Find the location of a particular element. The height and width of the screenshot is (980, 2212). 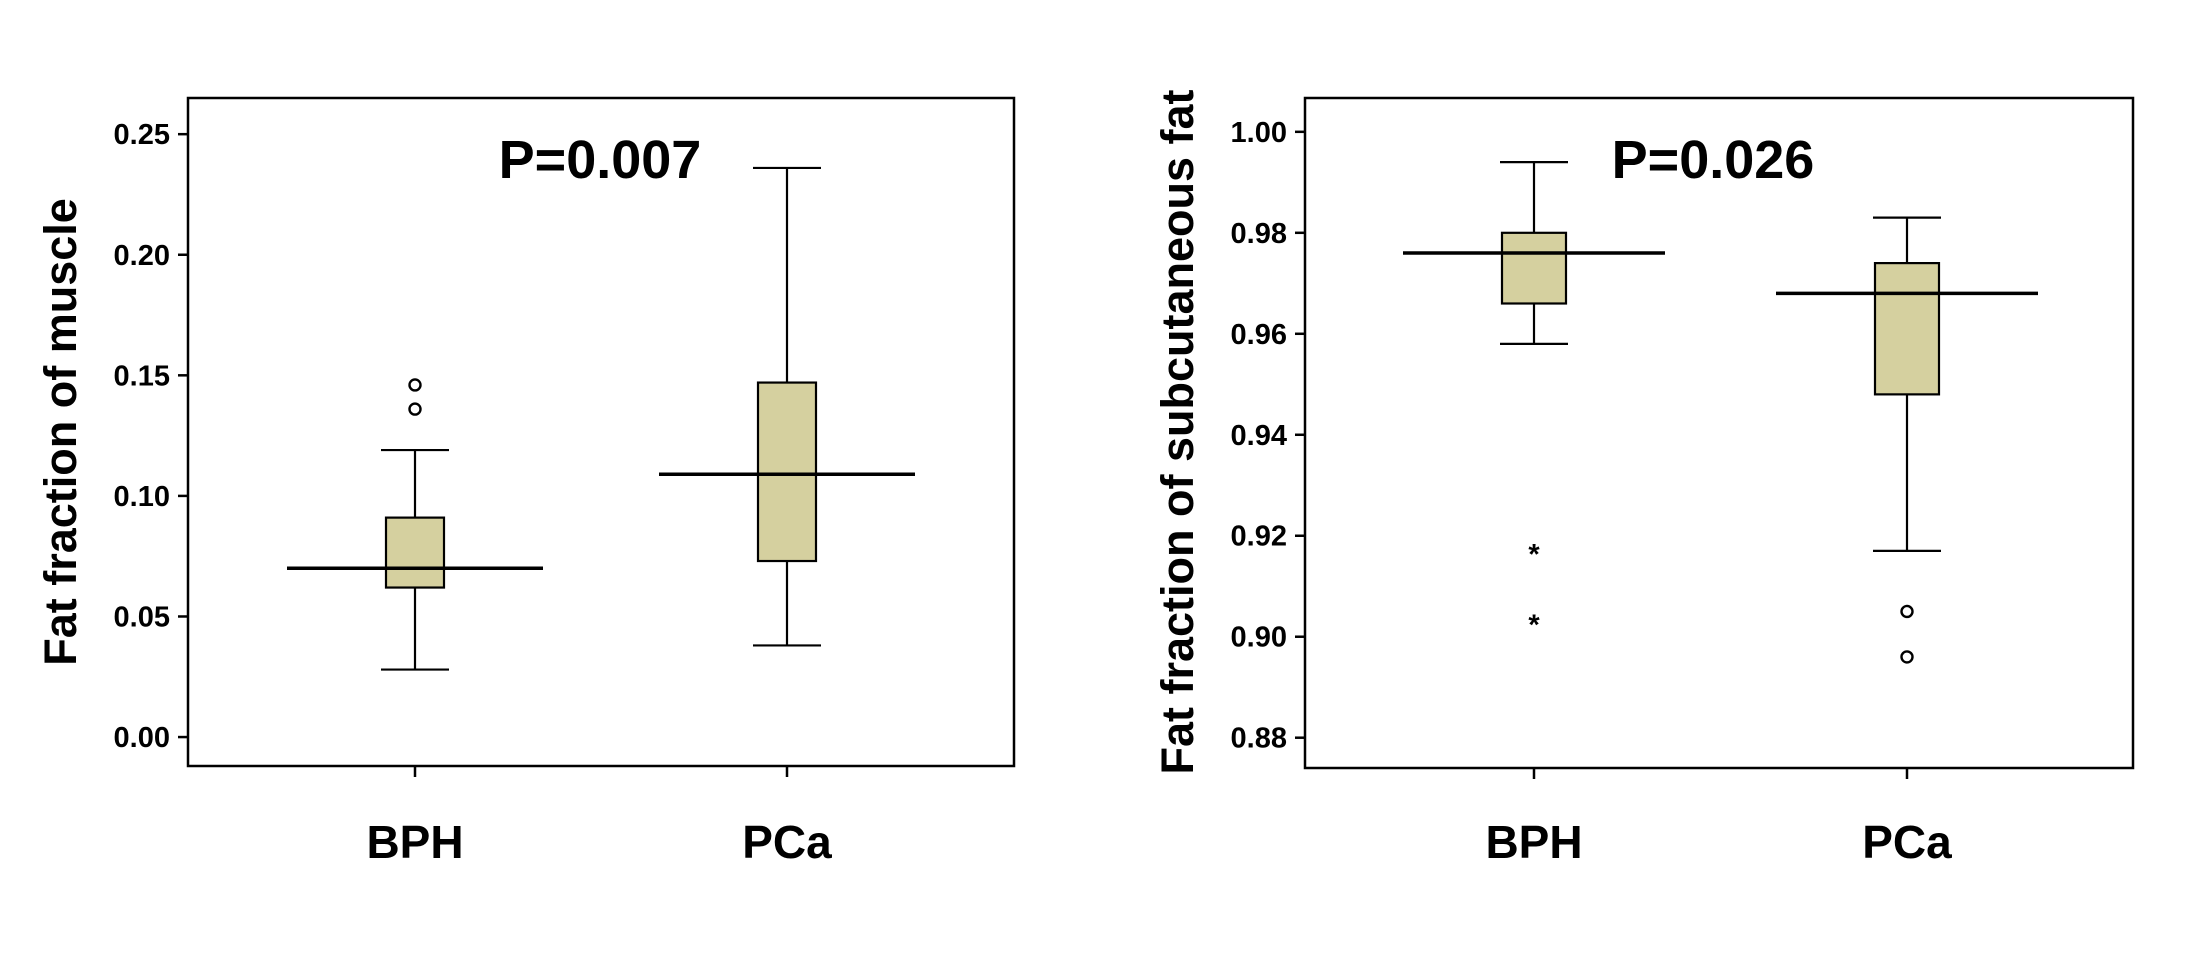

y-tick-label: 0.05 is located at coordinates (142, 617).